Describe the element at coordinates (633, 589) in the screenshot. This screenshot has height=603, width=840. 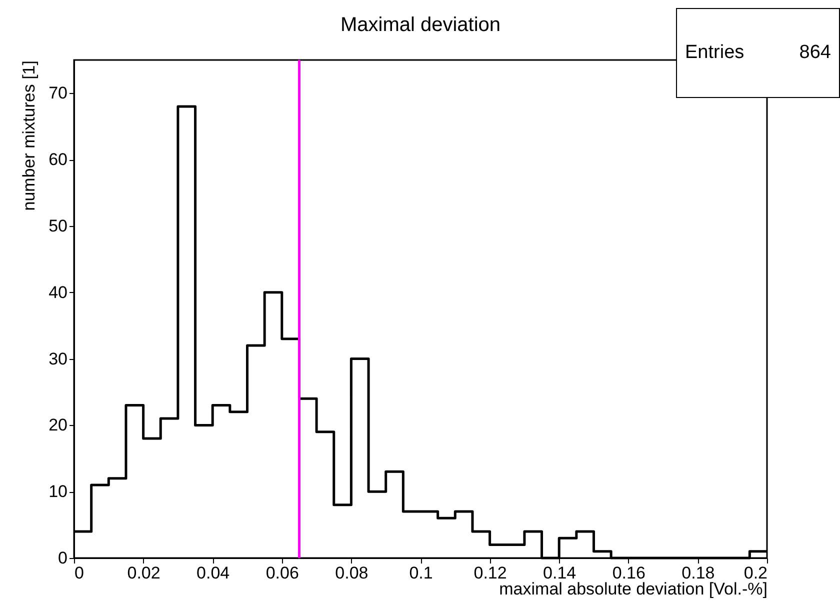
I see `x-axis-title: maximal absolute deviation [Vol.-%]` at that location.